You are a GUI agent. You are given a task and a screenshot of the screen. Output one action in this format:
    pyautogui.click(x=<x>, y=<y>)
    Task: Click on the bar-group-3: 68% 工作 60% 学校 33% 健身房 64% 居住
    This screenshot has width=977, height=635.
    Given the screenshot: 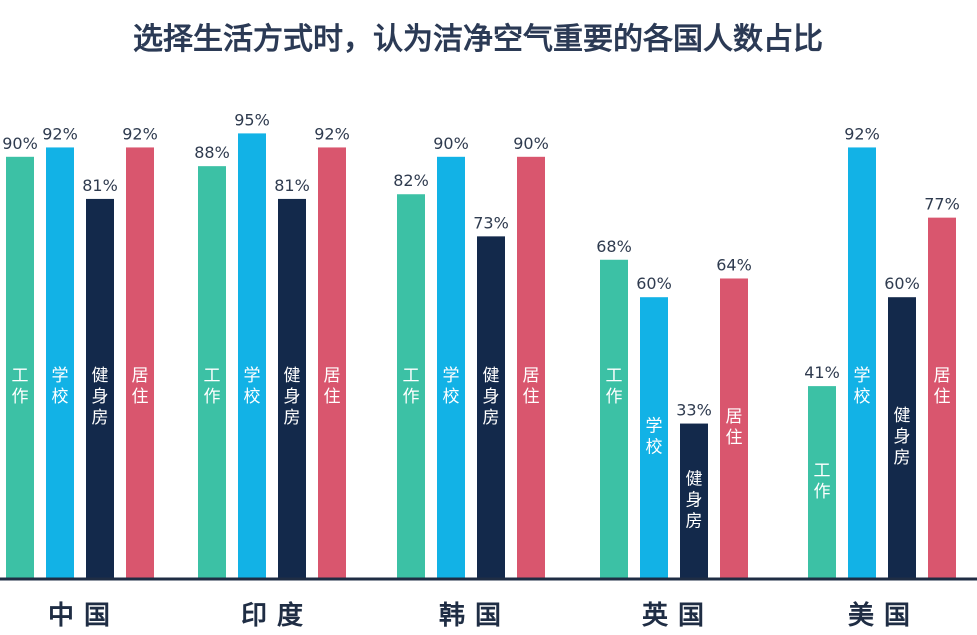 What is the action you would take?
    pyautogui.click(x=674, y=407)
    